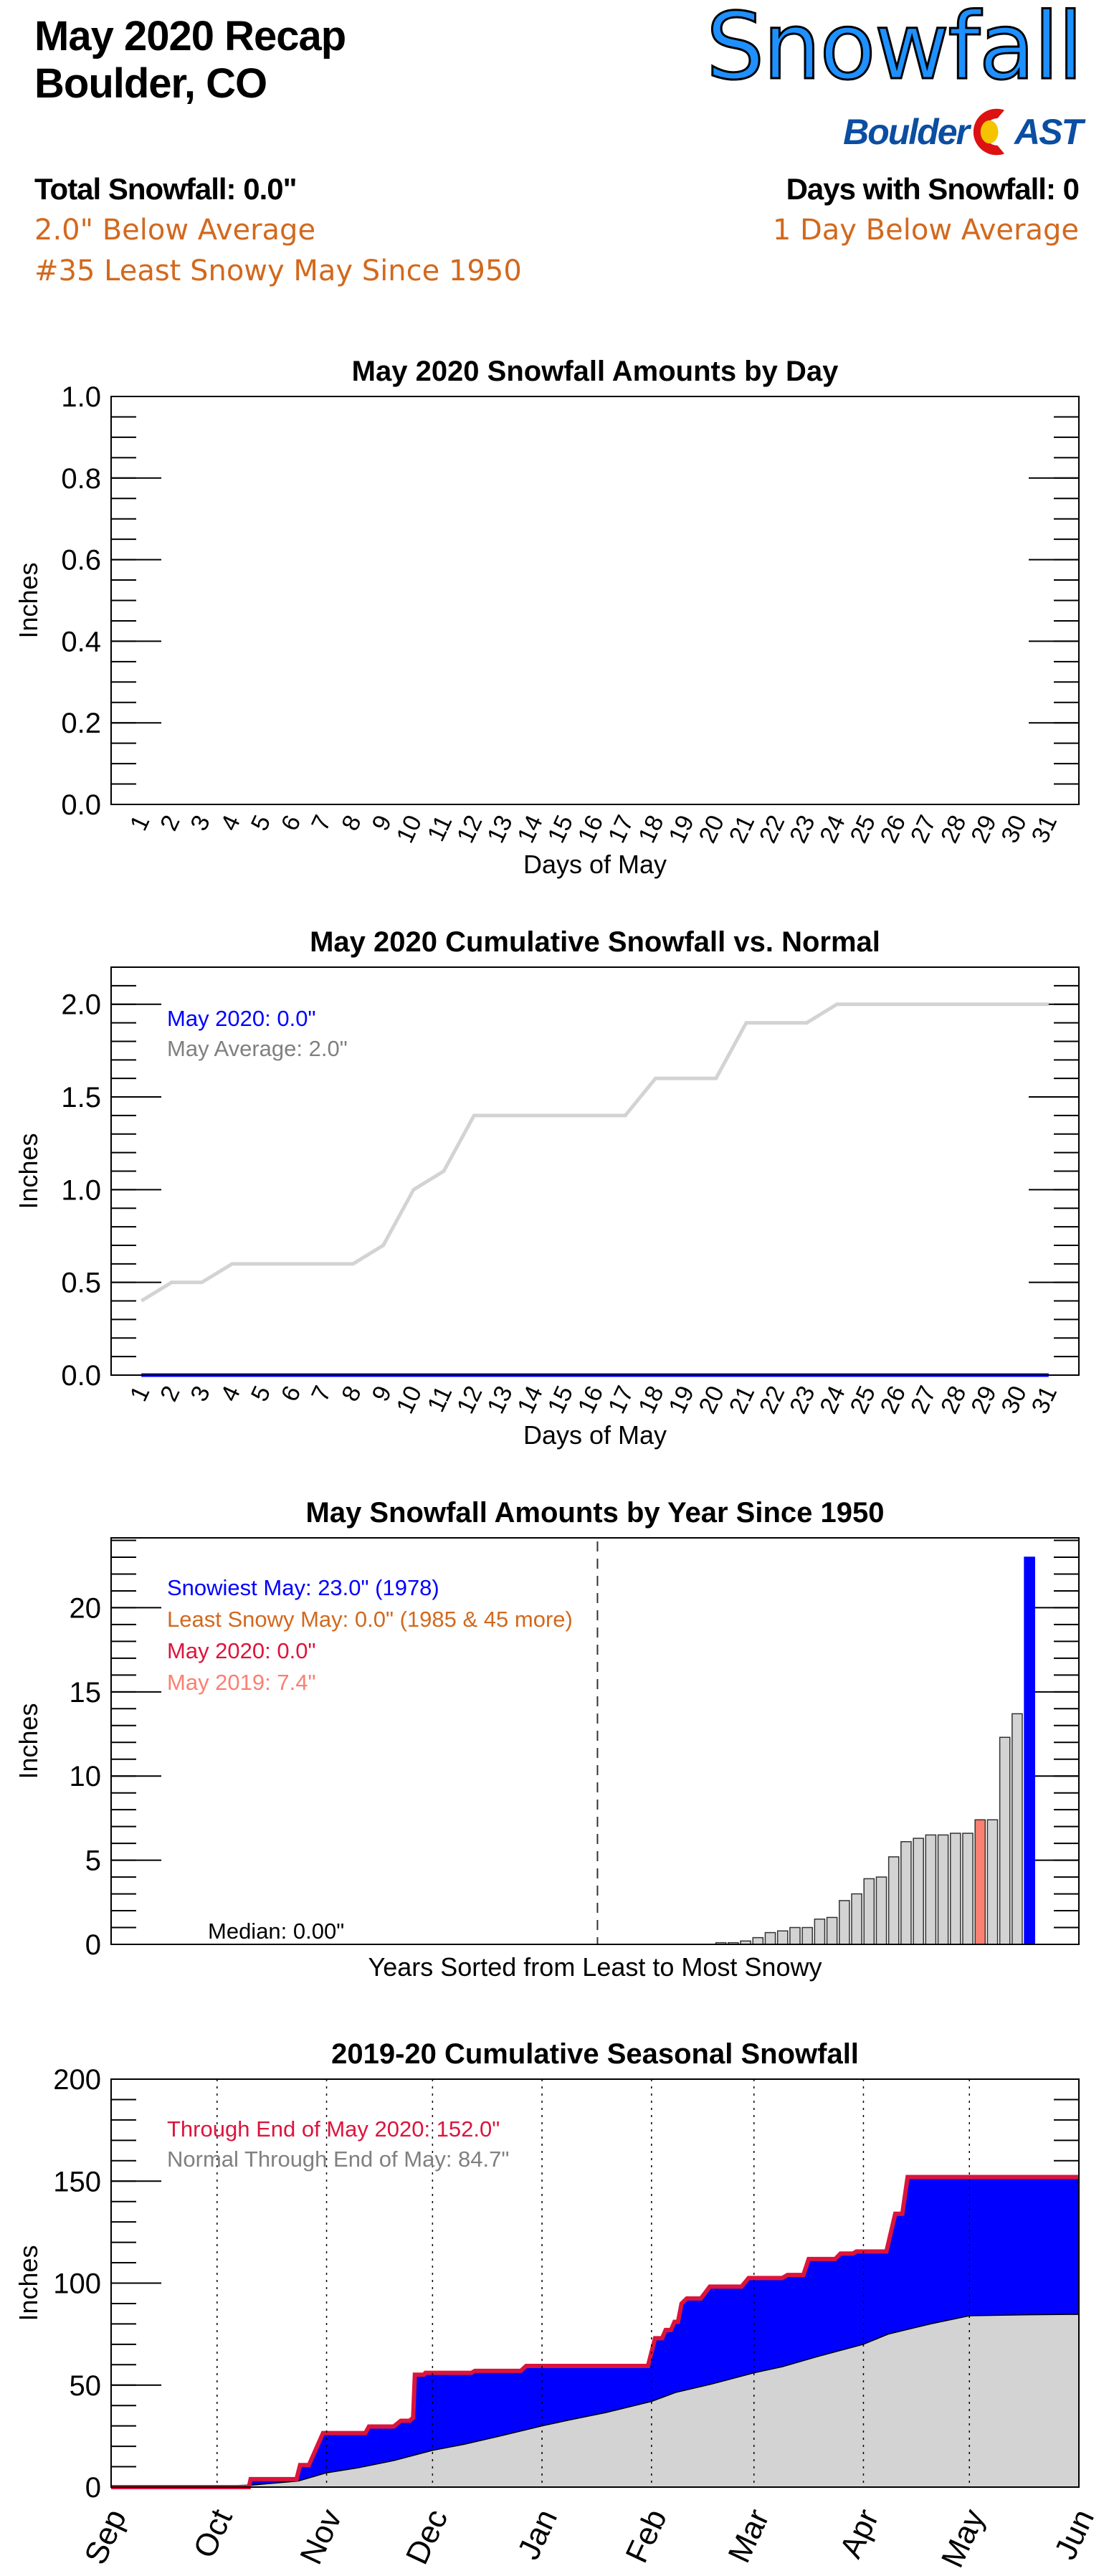 This screenshot has height=2576, width=1109. What do you see at coordinates (595, 600) in the screenshot?
I see `plot-frame` at bounding box center [595, 600].